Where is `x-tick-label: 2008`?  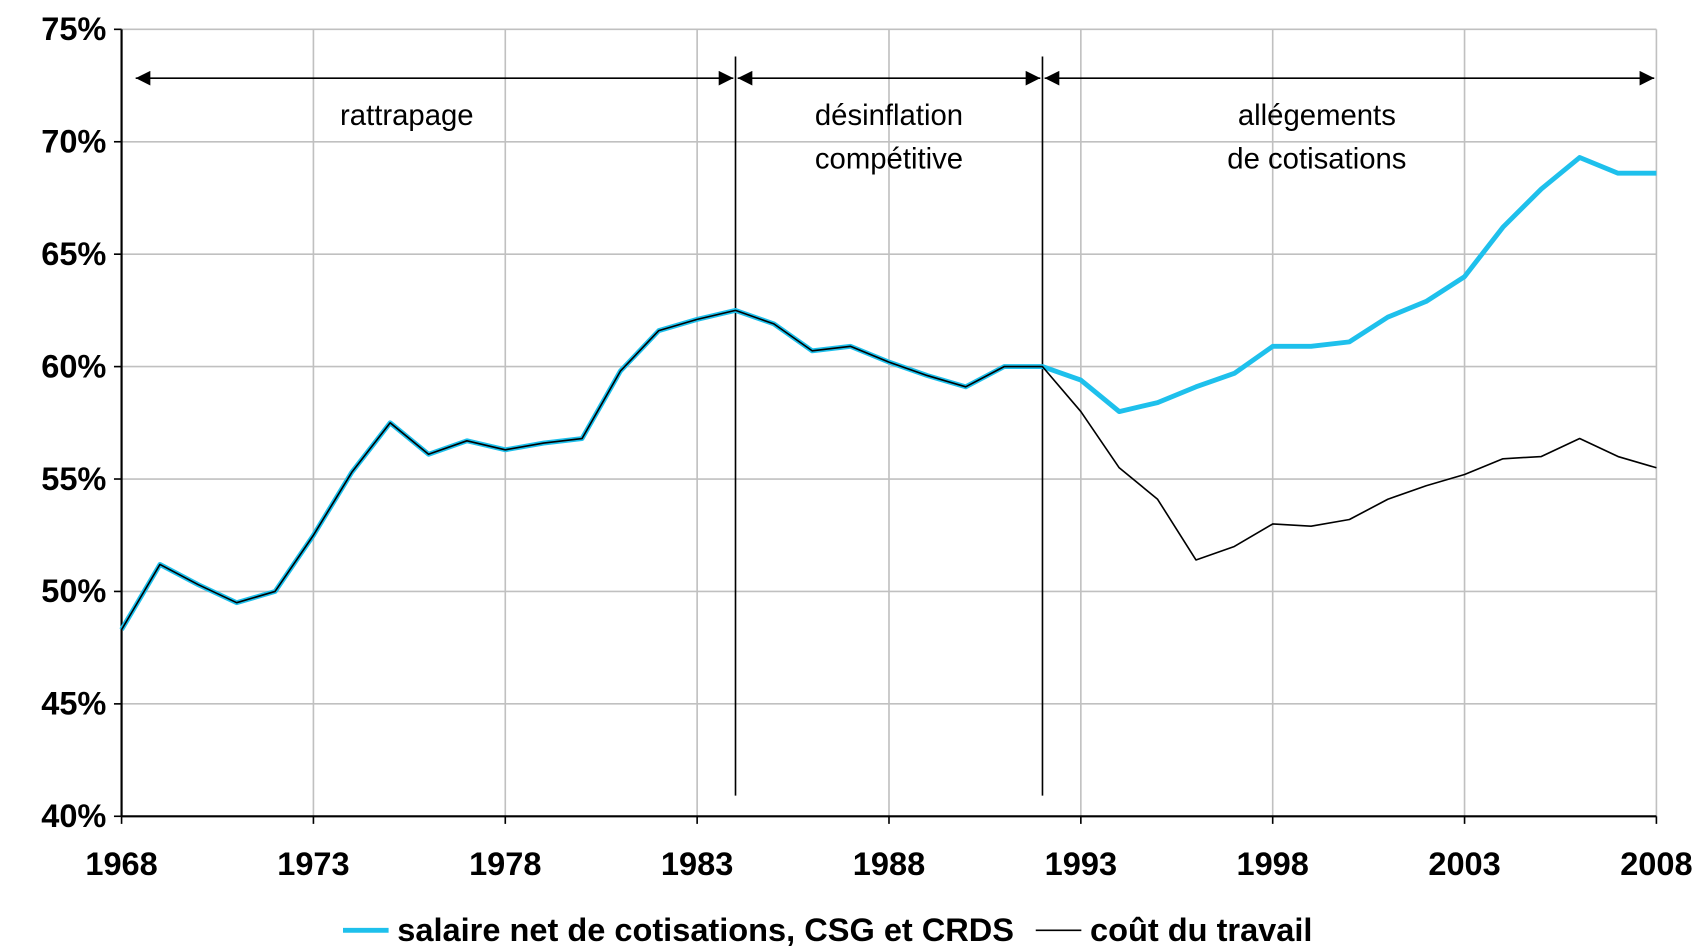
x-tick-label: 2008 is located at coordinates (1656, 864).